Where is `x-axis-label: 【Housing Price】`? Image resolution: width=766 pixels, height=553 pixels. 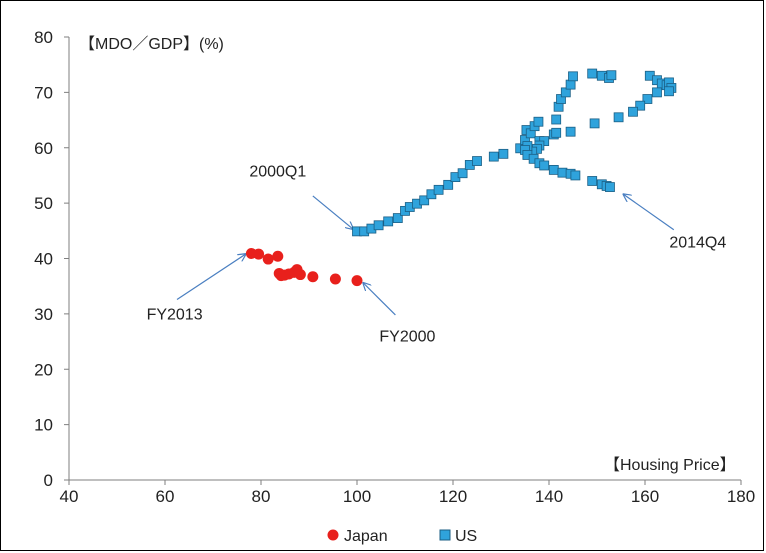
x-axis-label: 【Housing Price】 is located at coordinates (670, 465).